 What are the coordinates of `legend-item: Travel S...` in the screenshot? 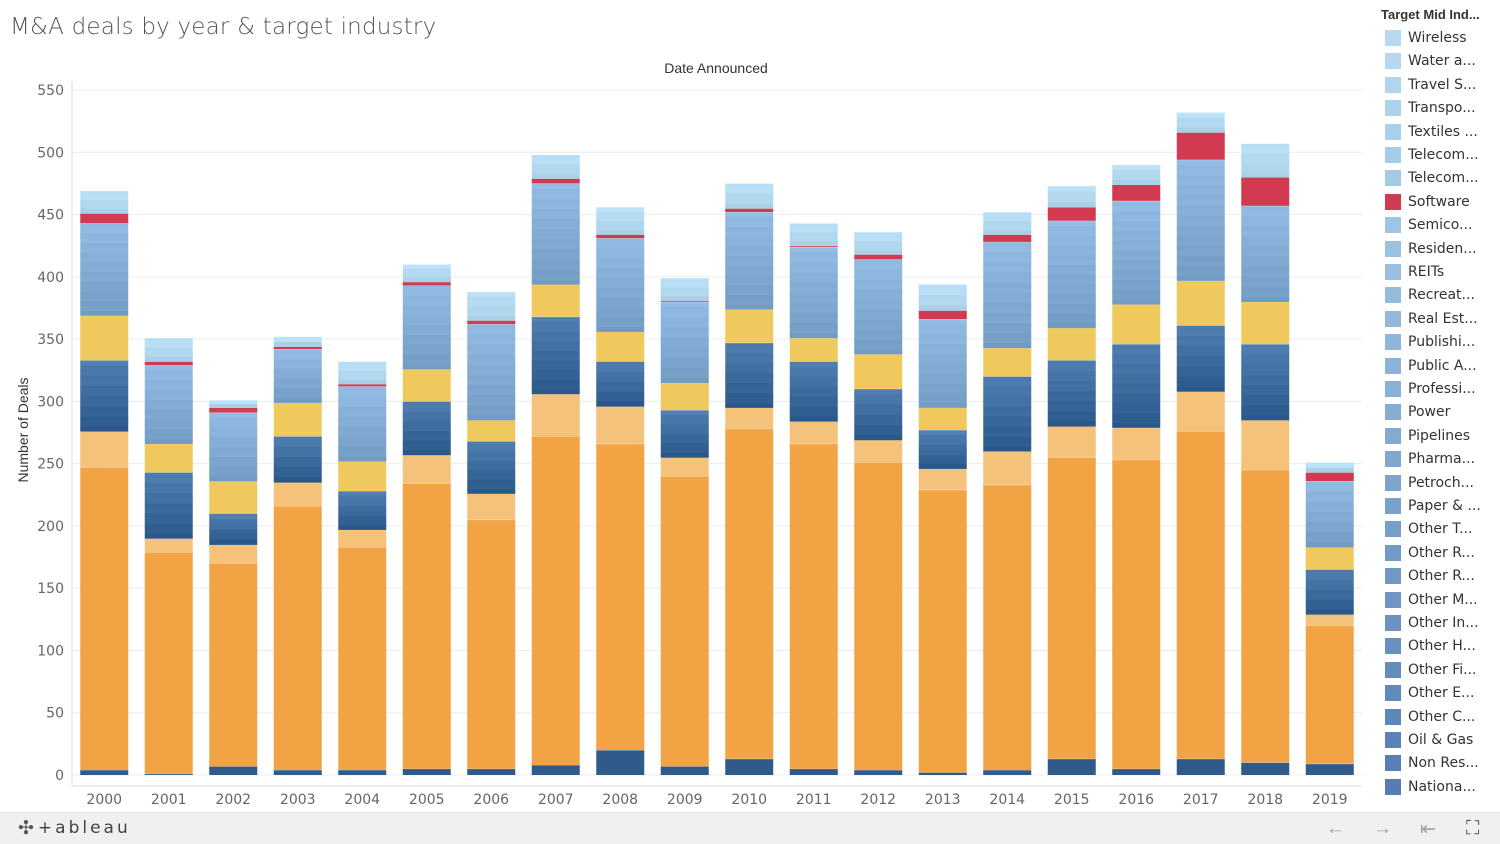 It's located at (1442, 85).